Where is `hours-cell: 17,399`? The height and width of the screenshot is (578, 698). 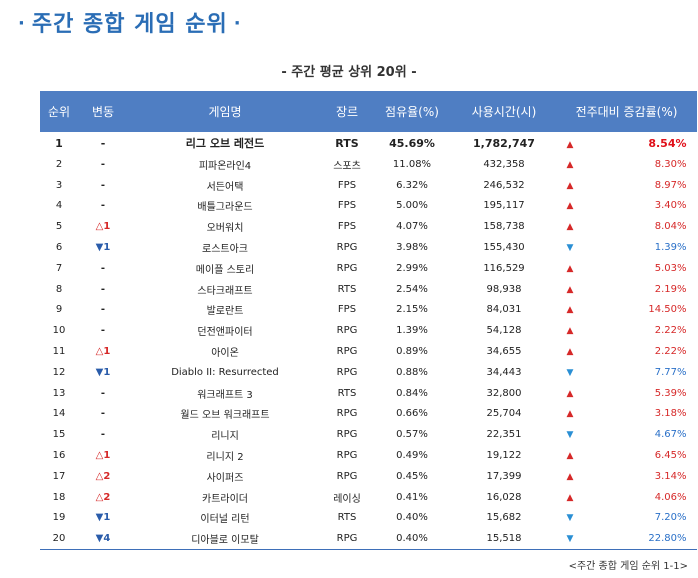
hours-cell: 17,399 is located at coordinates (504, 476).